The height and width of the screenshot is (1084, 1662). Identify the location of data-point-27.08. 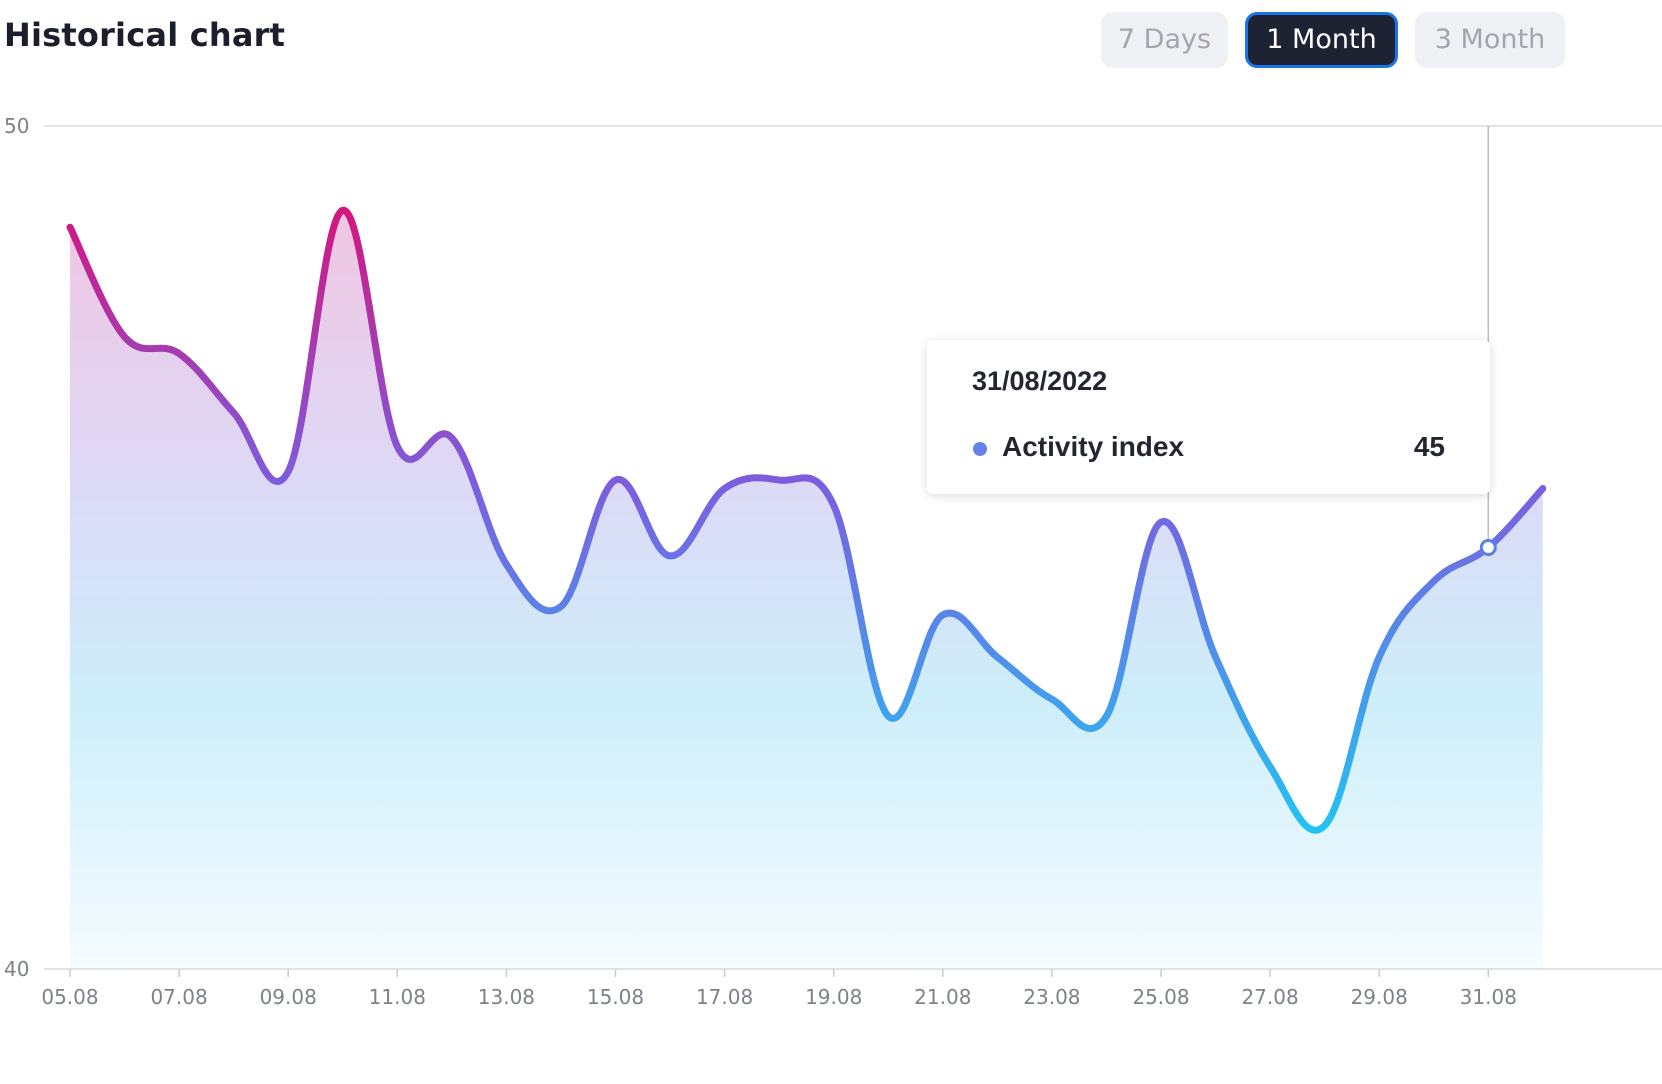
(1270, 767).